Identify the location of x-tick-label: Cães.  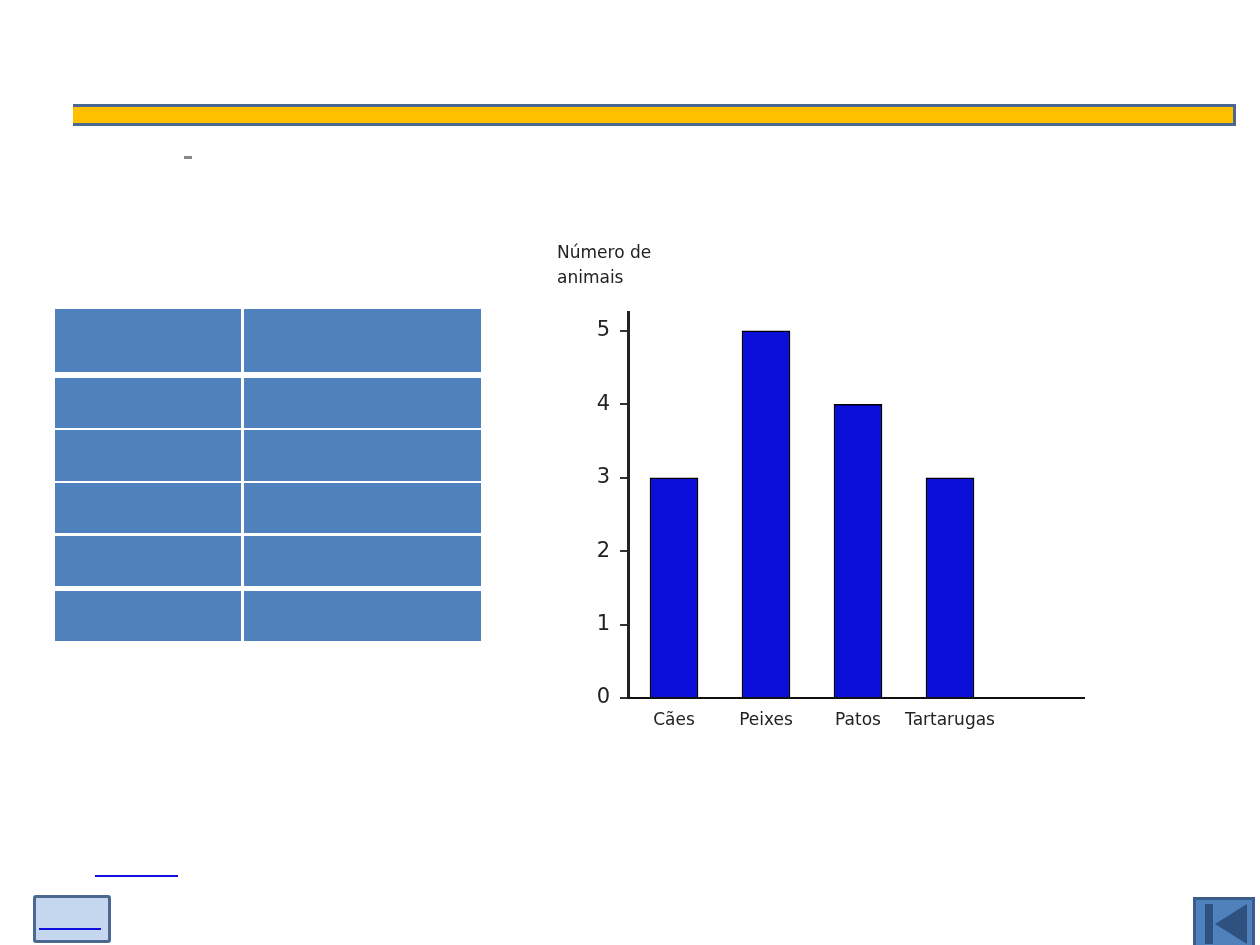
(674, 718).